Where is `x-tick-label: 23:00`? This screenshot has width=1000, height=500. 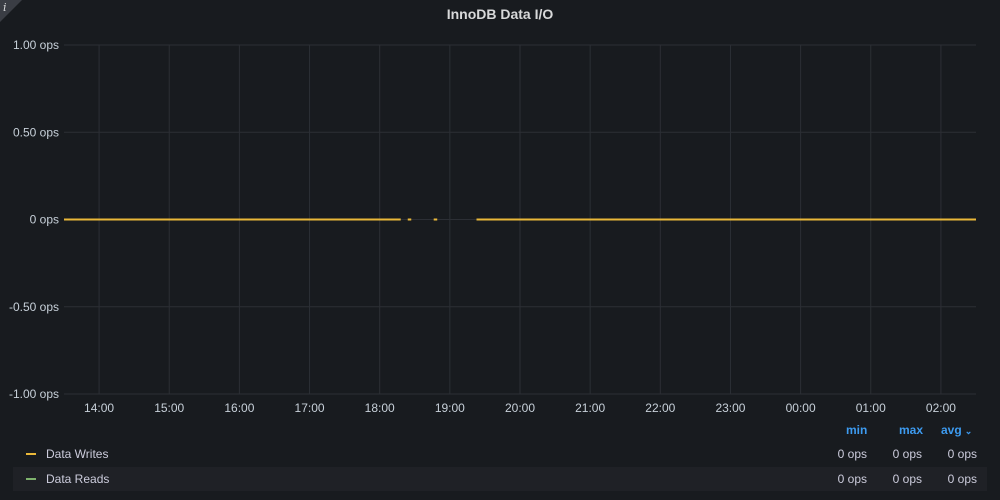
x-tick-label: 23:00 is located at coordinates (730, 408).